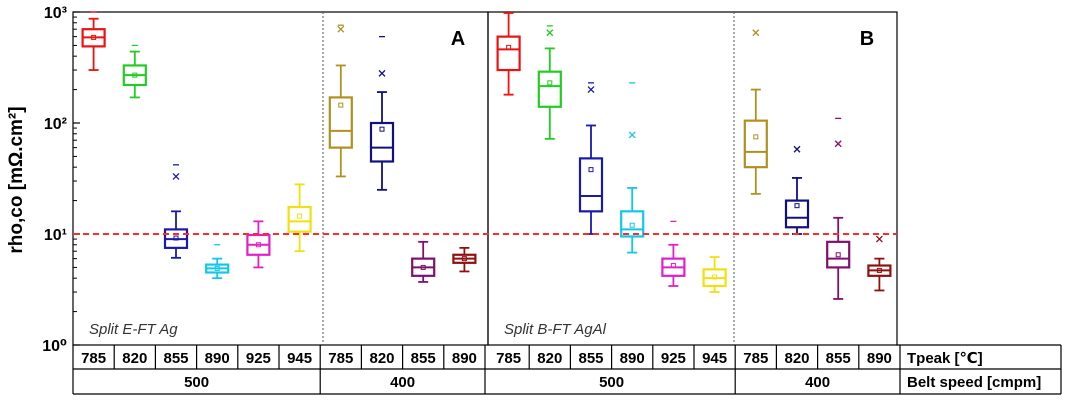 The height and width of the screenshot is (401, 1080). What do you see at coordinates (945, 358) in the screenshot?
I see `tpeak-row-label: Tpeak [℃]` at bounding box center [945, 358].